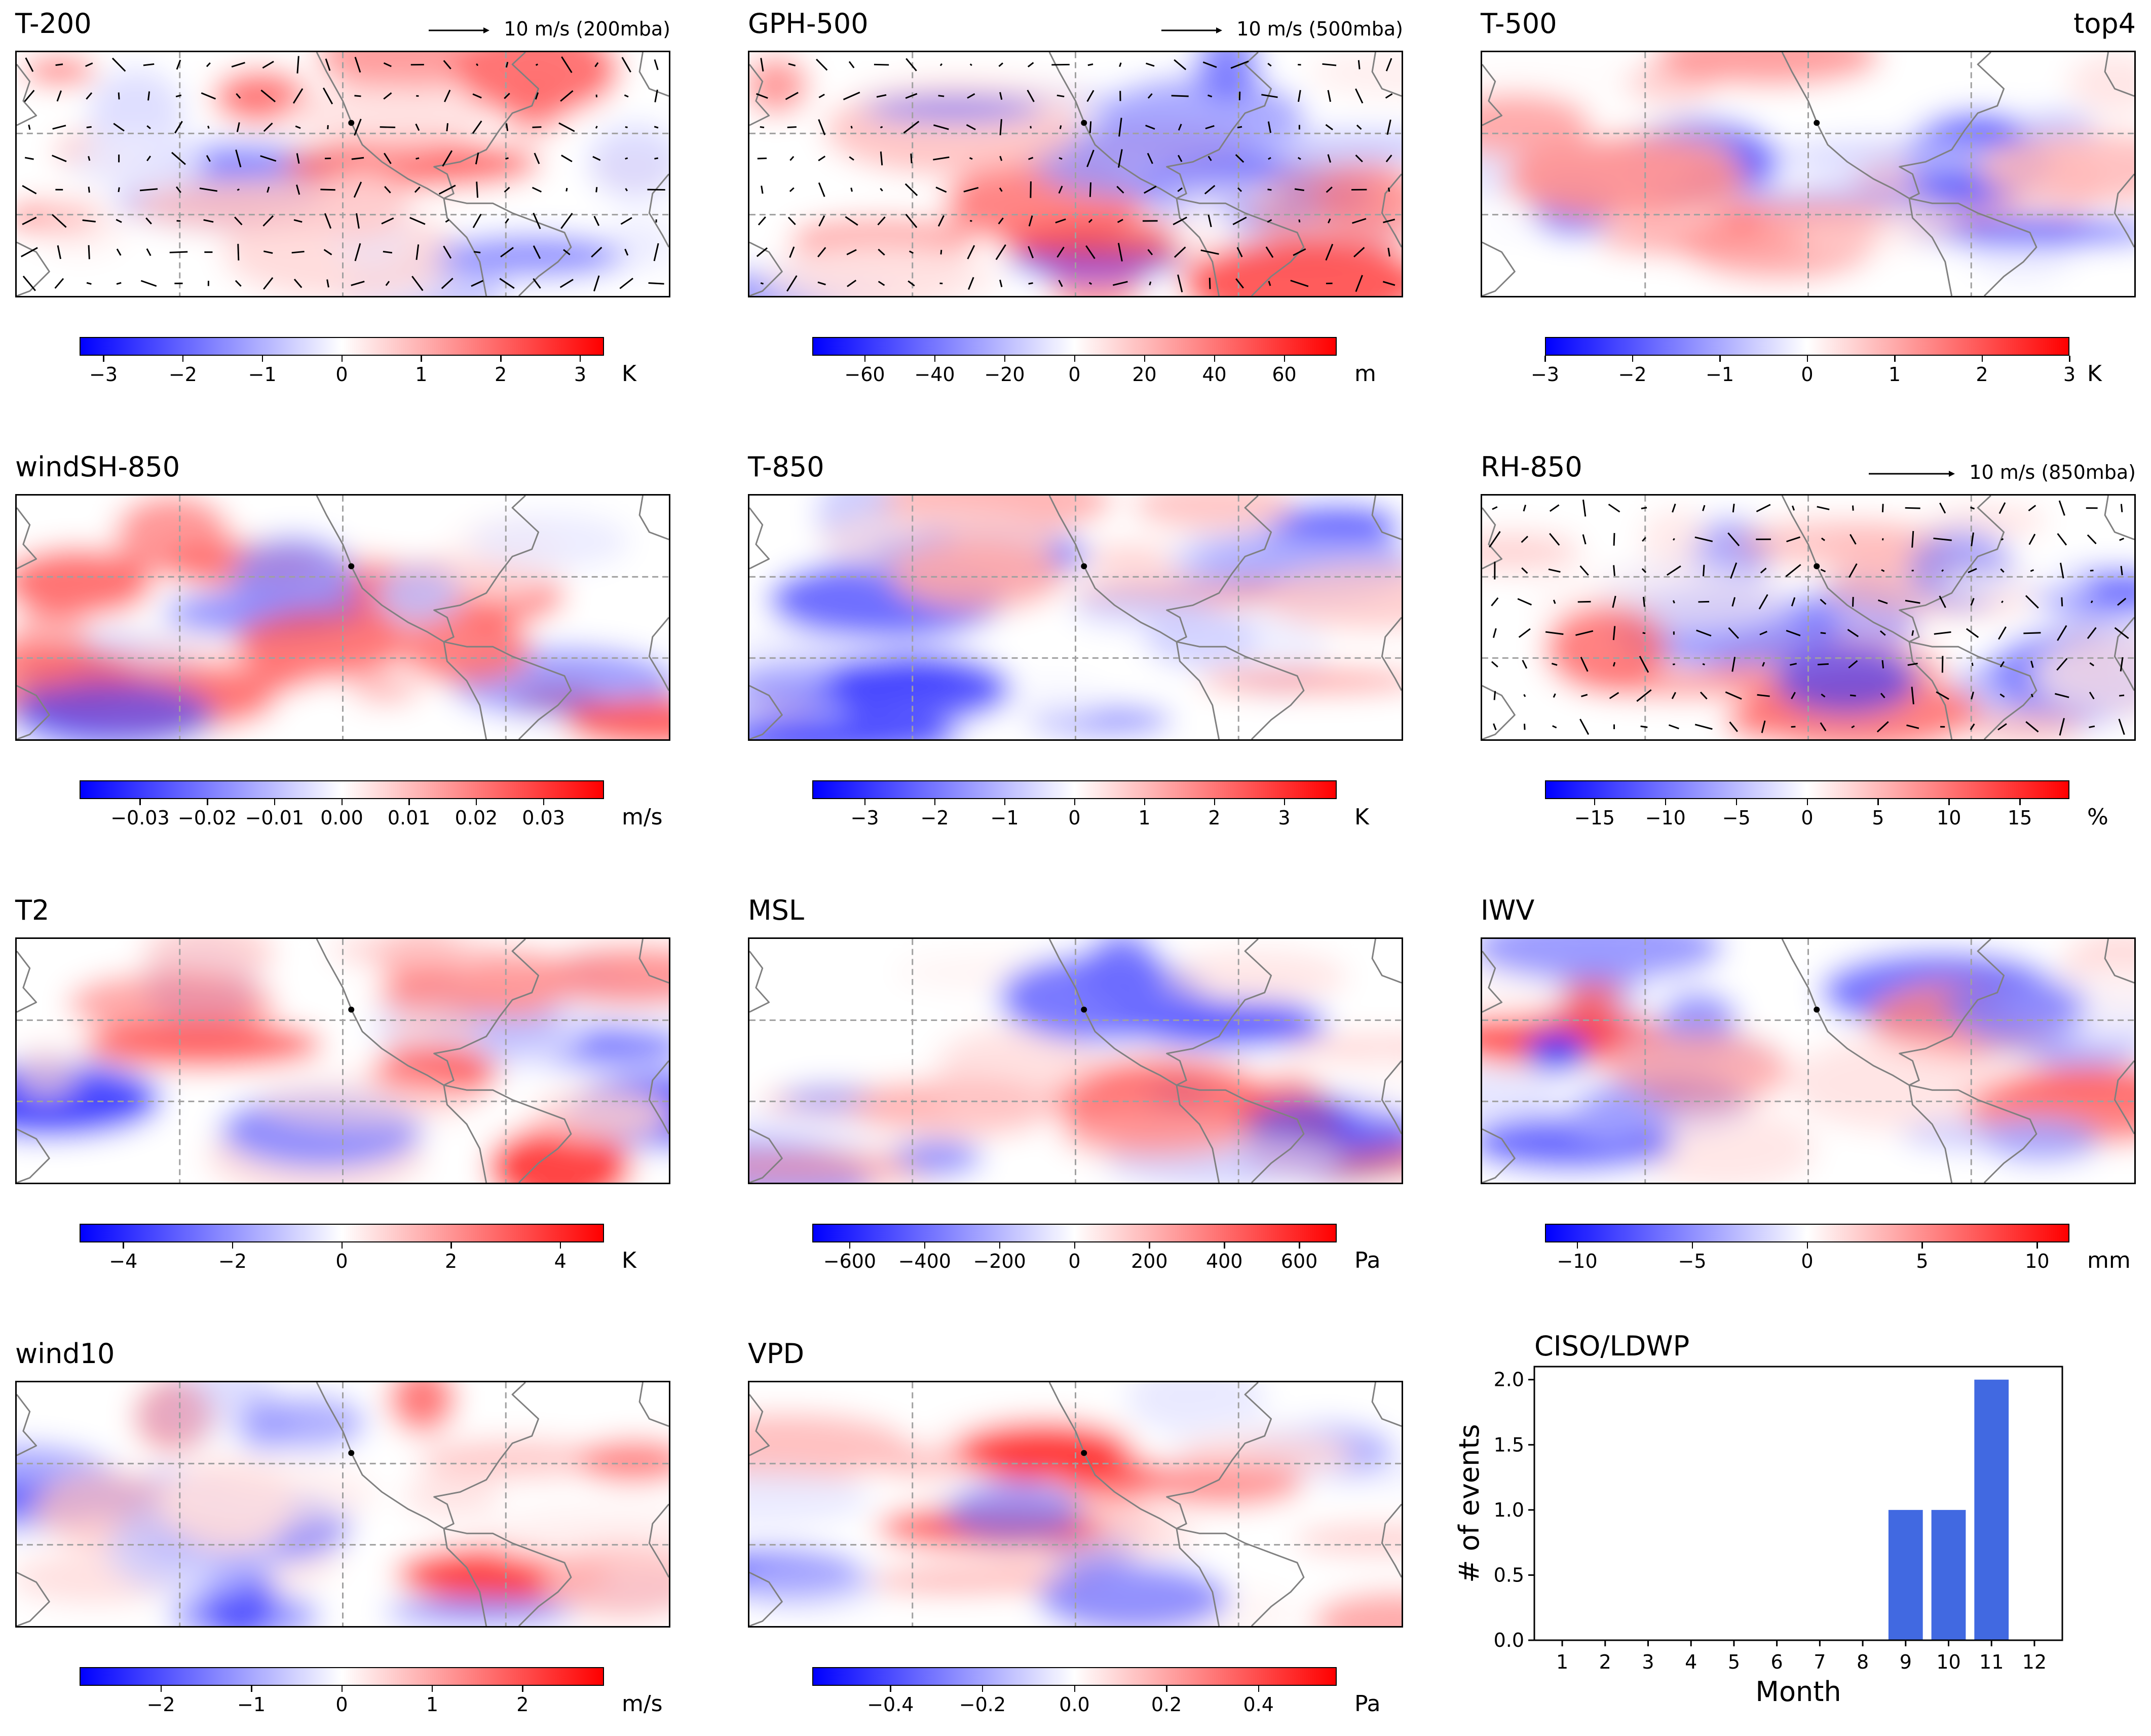  What do you see at coordinates (1817, 1009) in the screenshot?
I see `iwv-site-marker` at bounding box center [1817, 1009].